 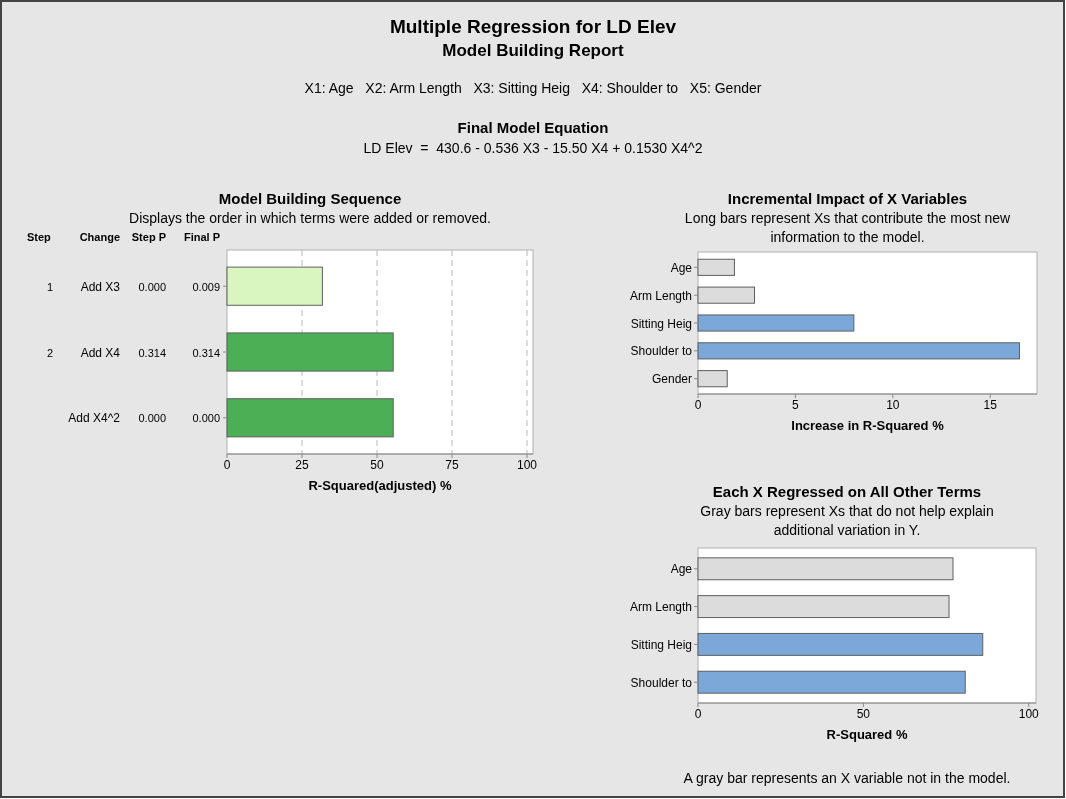 I want to click on x-axis-title: Increase in R-Squared %, so click(x=868, y=425).